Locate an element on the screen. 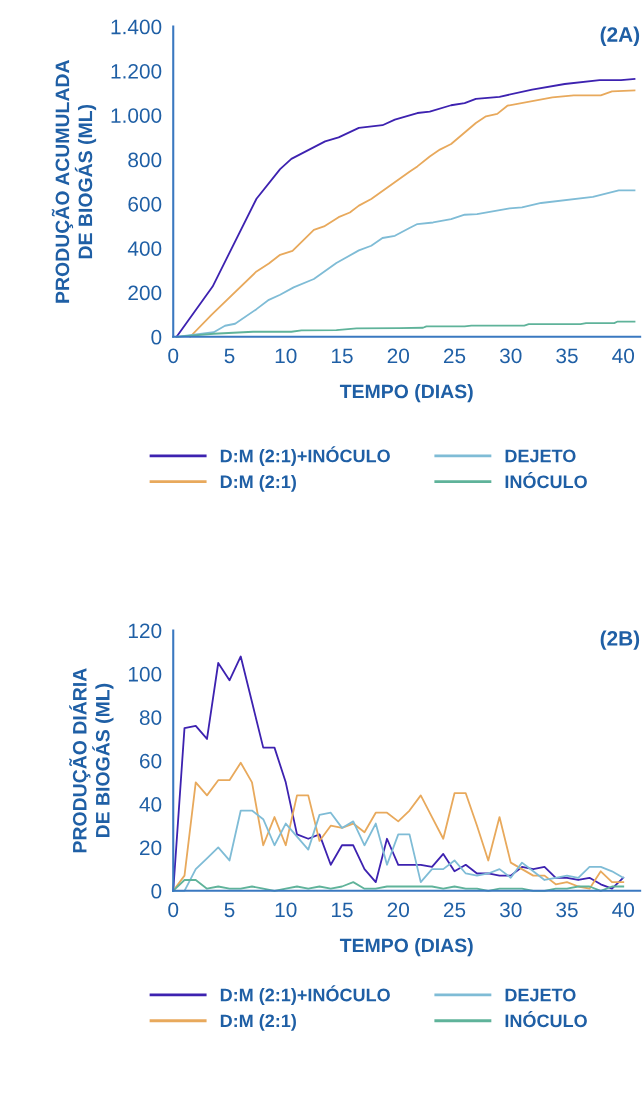  y-tick-label: 20 is located at coordinates (151, 848).